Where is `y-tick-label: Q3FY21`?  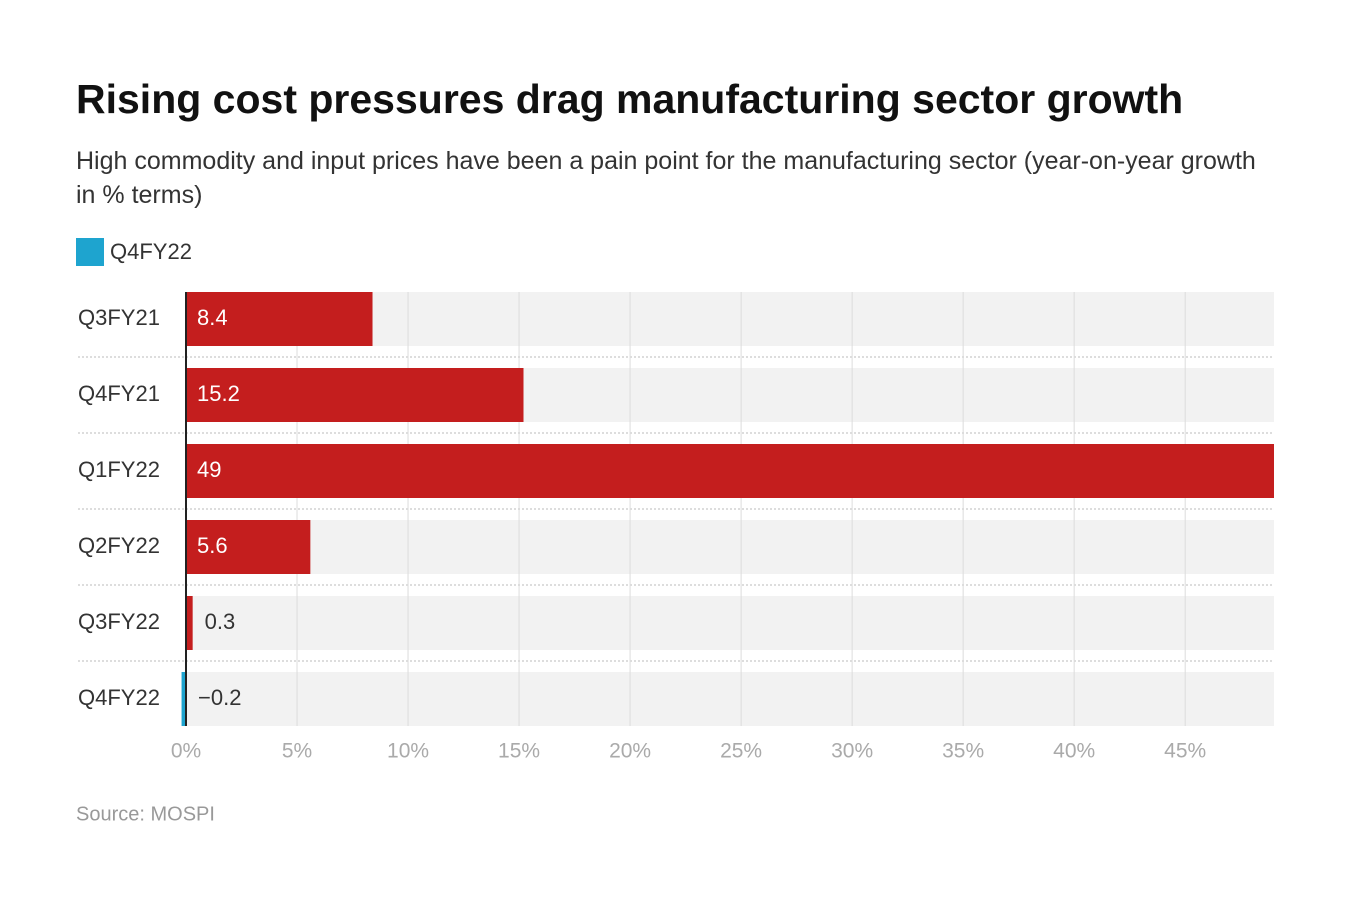
y-tick-label: Q3FY21 is located at coordinates (119, 317).